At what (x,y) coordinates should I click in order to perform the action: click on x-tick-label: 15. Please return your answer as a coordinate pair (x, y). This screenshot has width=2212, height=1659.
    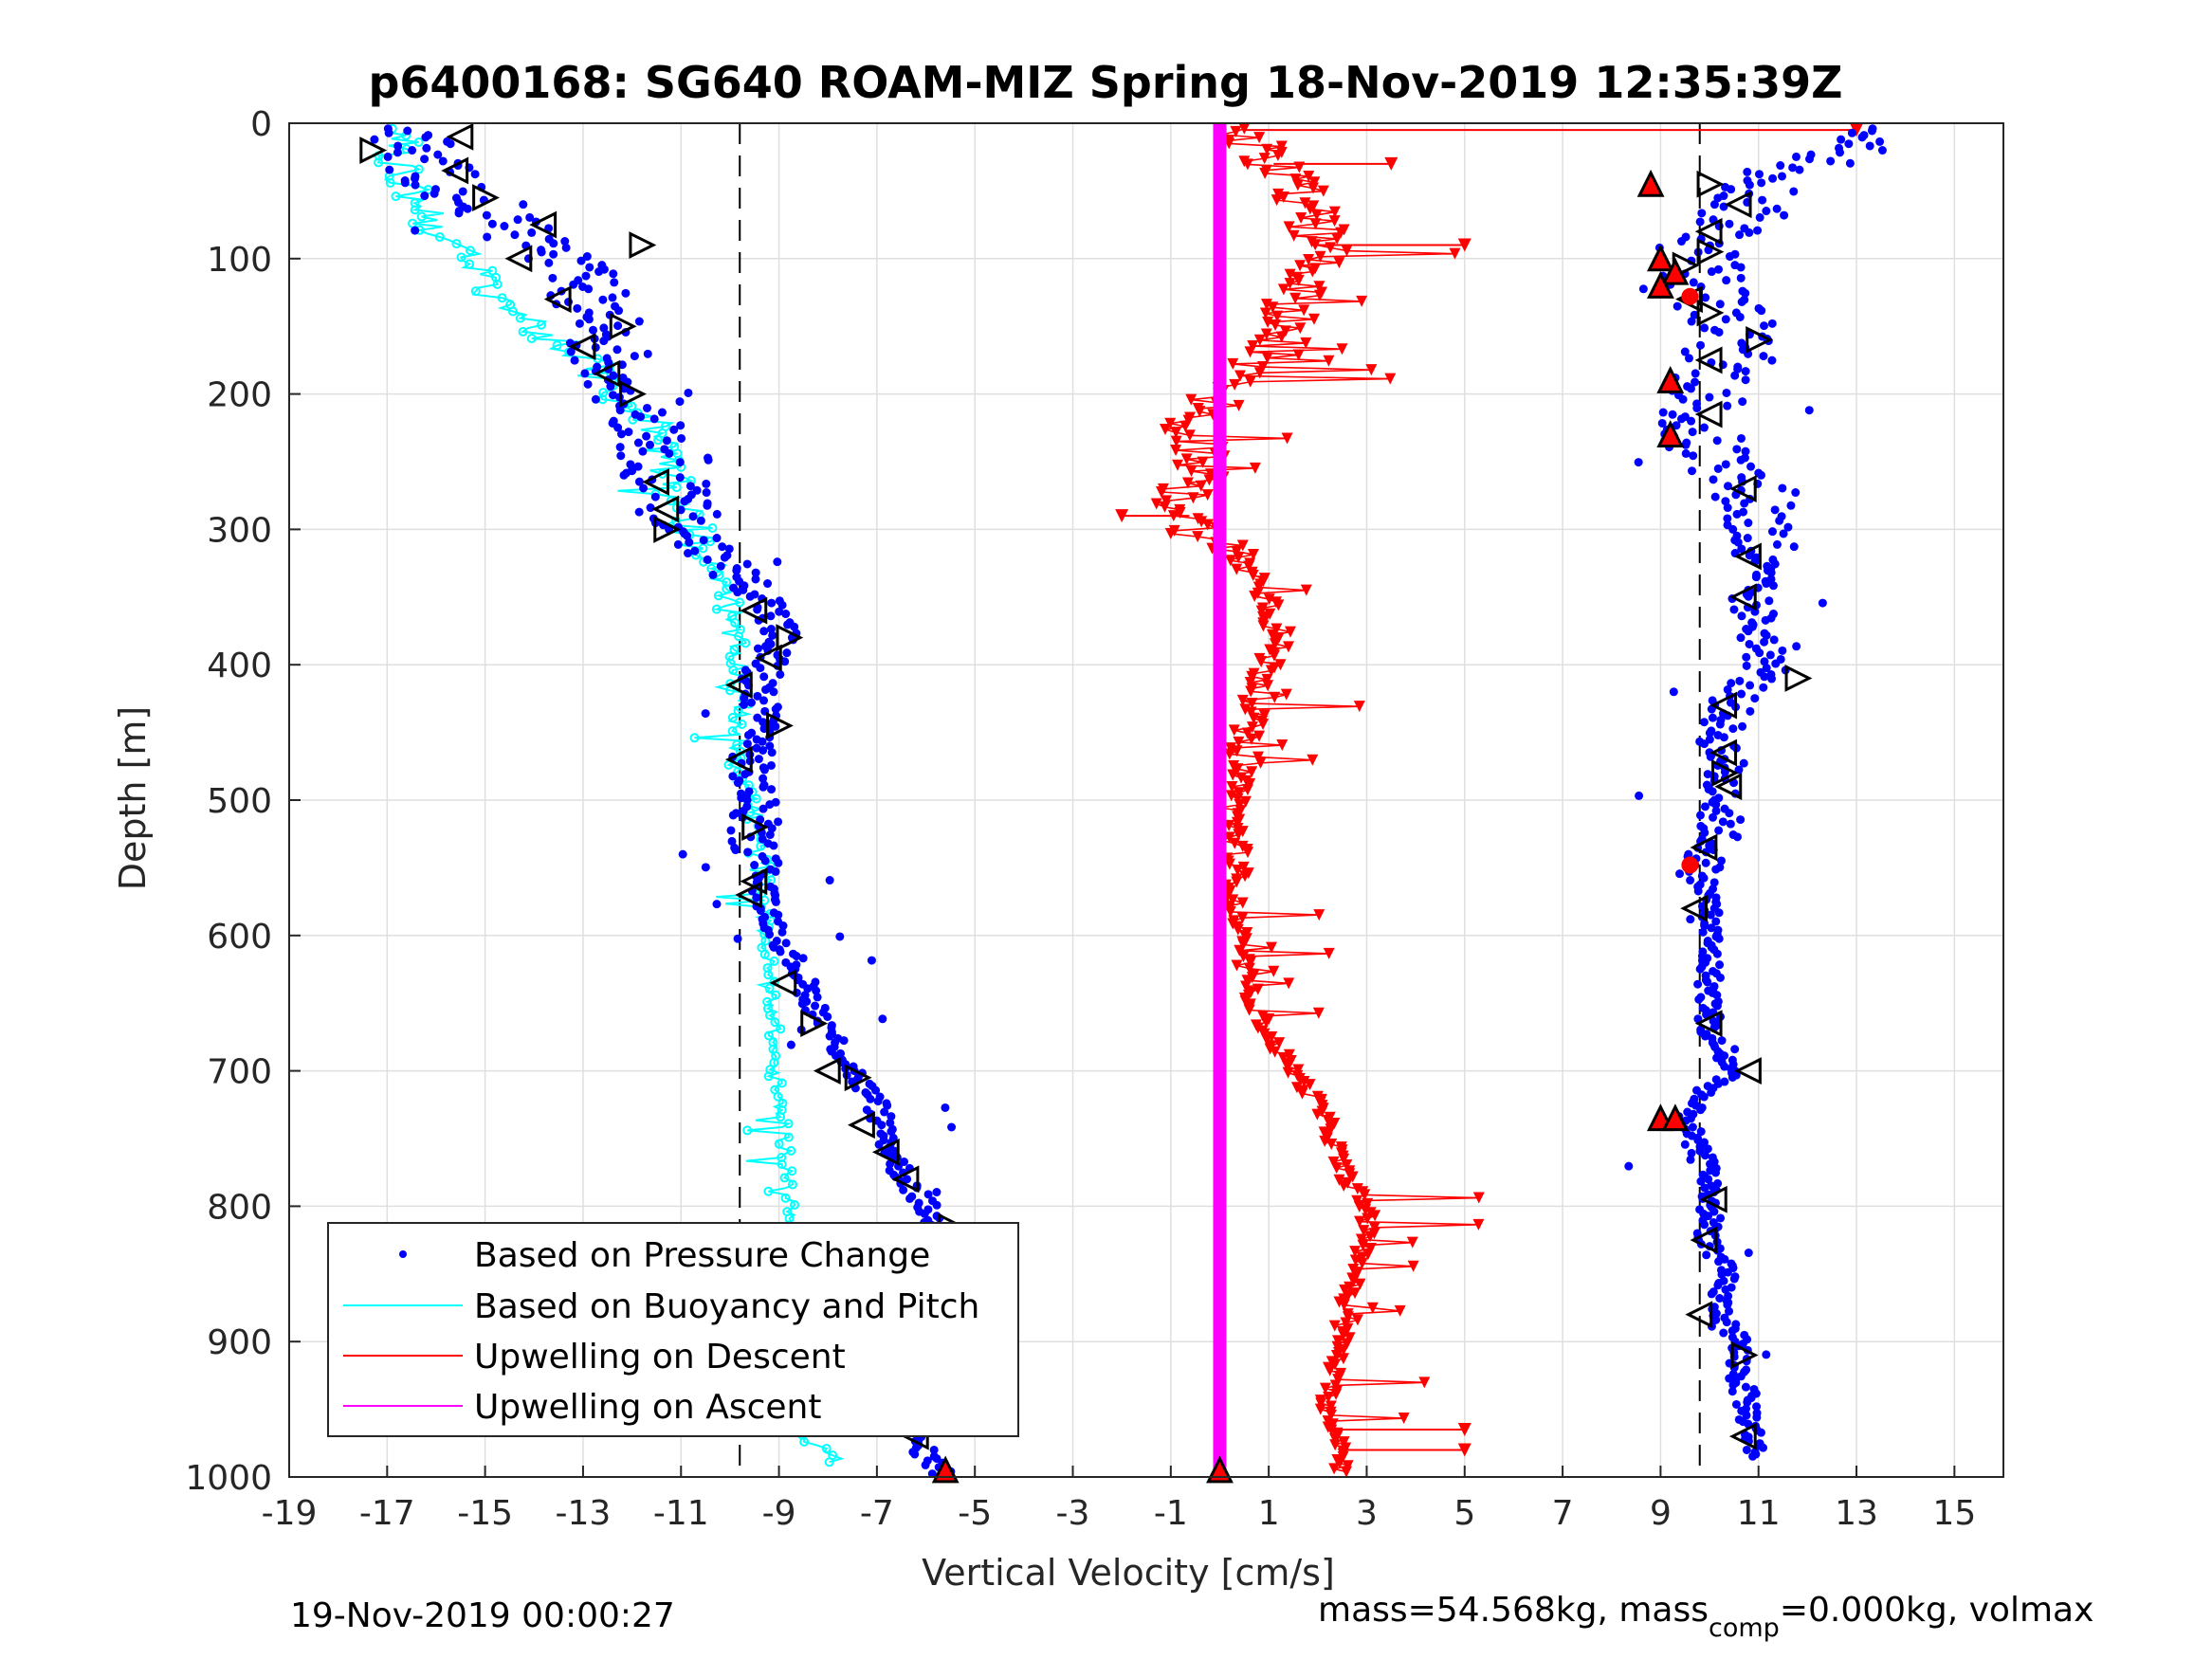
    Looking at the image, I should click on (1954, 1513).